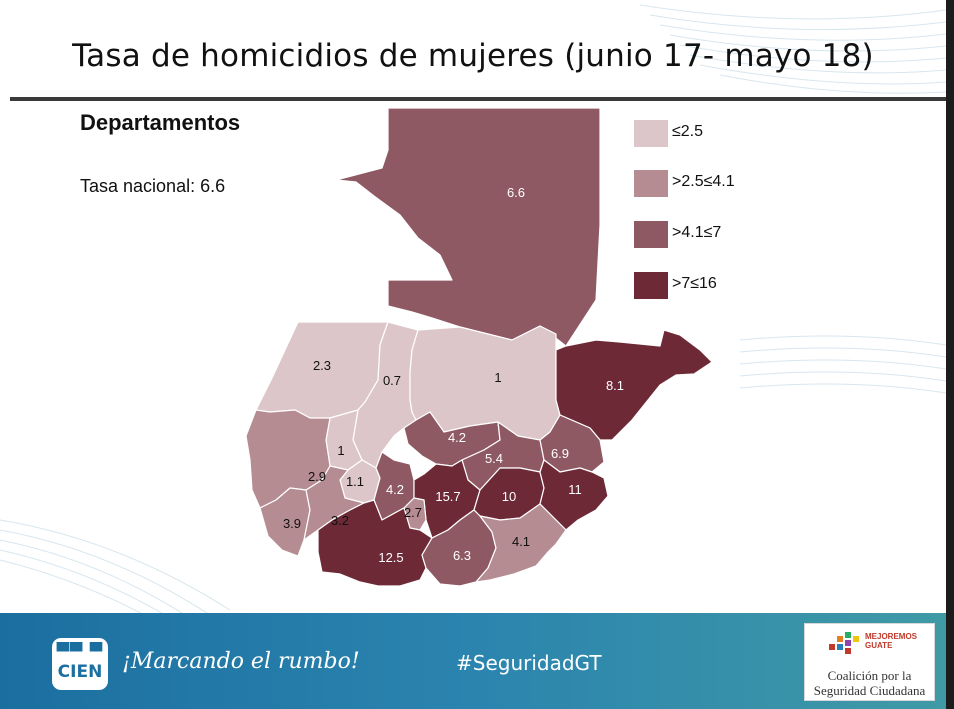  I want to click on window-edge, so click(950, 354).